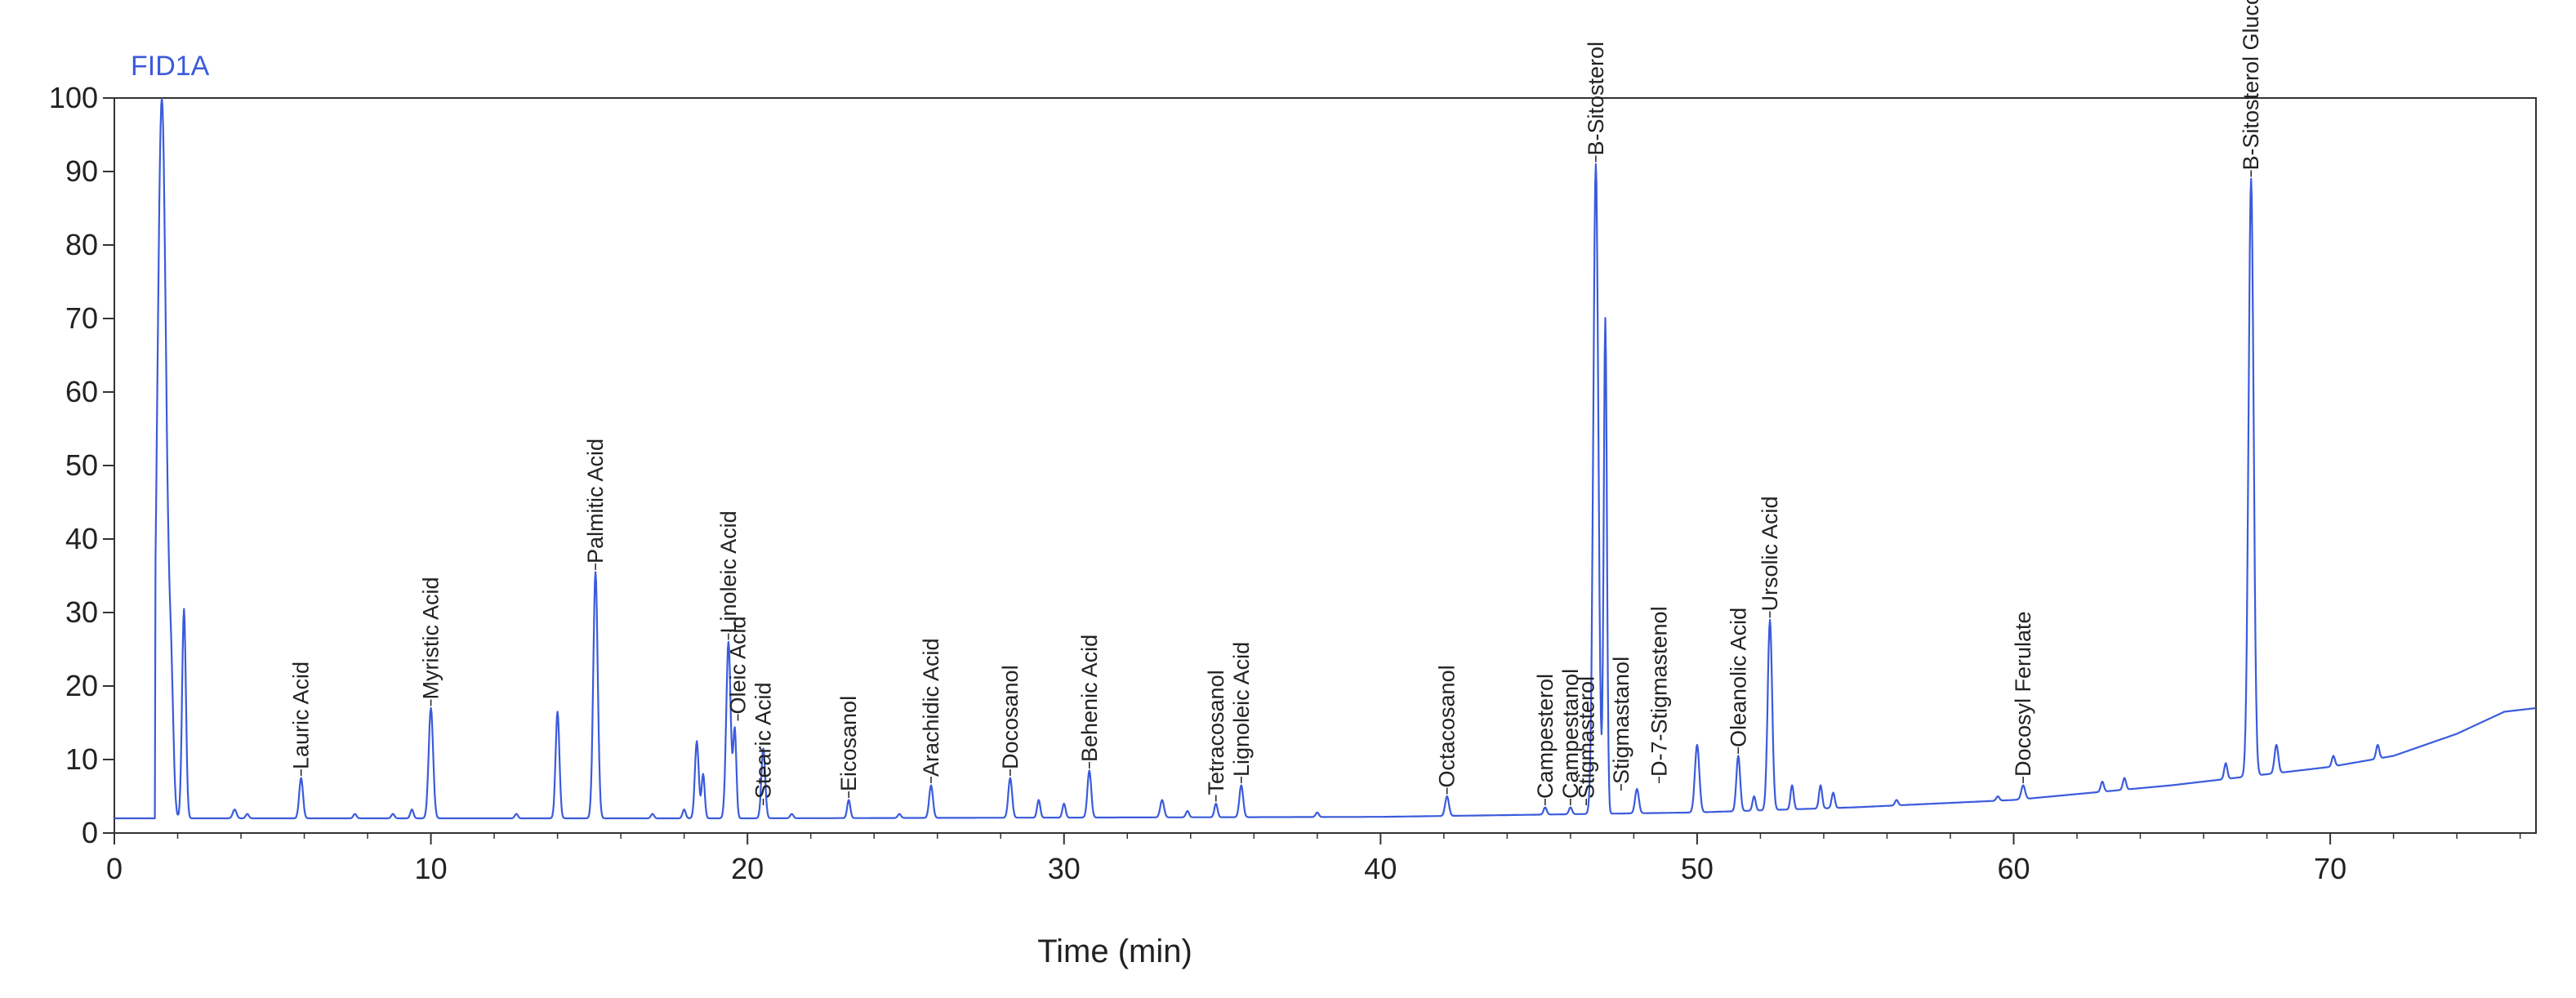 This screenshot has height=998, width=2576. What do you see at coordinates (1621, 720) in the screenshot?
I see `peak-label: Stigmastanol` at bounding box center [1621, 720].